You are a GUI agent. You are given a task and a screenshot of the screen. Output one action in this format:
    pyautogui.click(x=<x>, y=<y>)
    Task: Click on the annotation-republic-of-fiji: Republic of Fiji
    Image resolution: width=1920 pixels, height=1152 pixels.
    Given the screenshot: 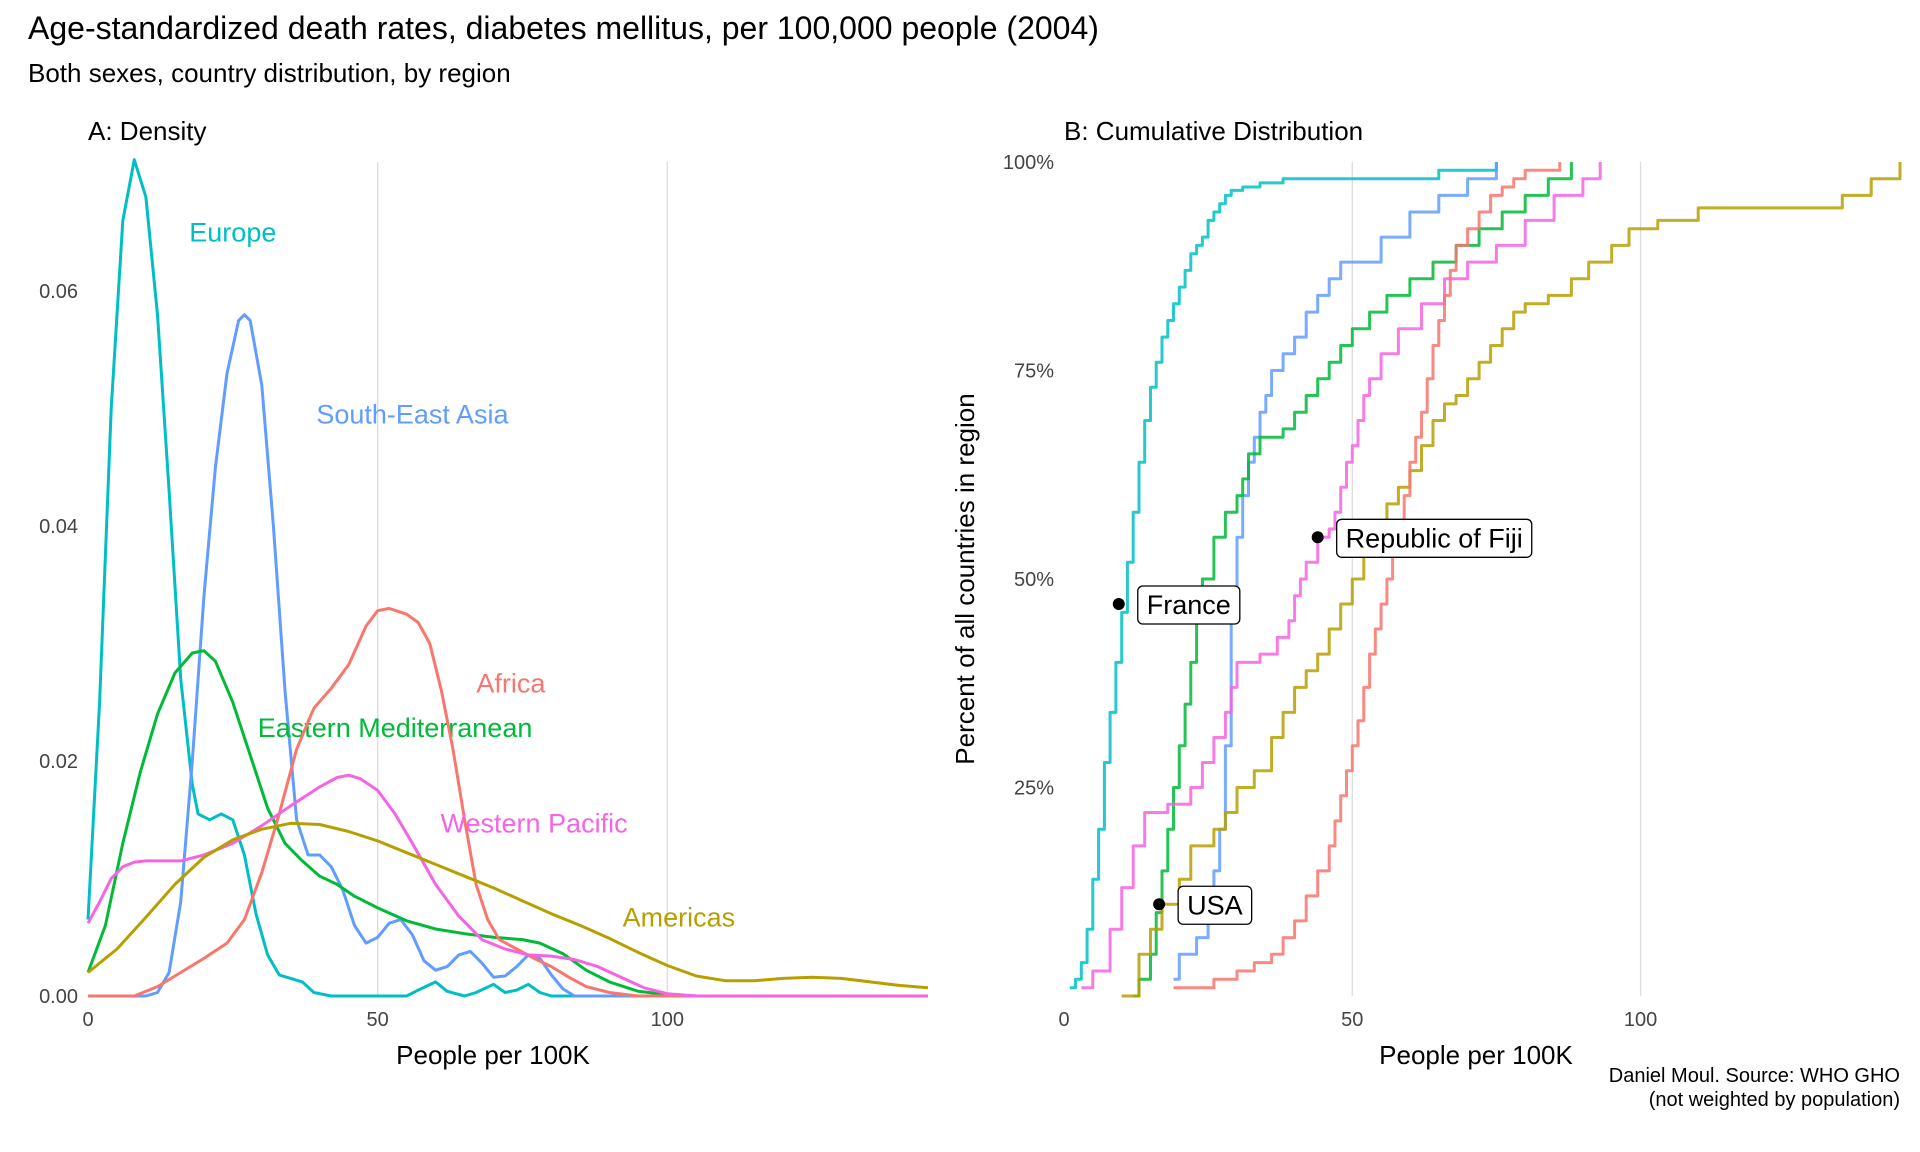 What is the action you would take?
    pyautogui.click(x=1422, y=538)
    